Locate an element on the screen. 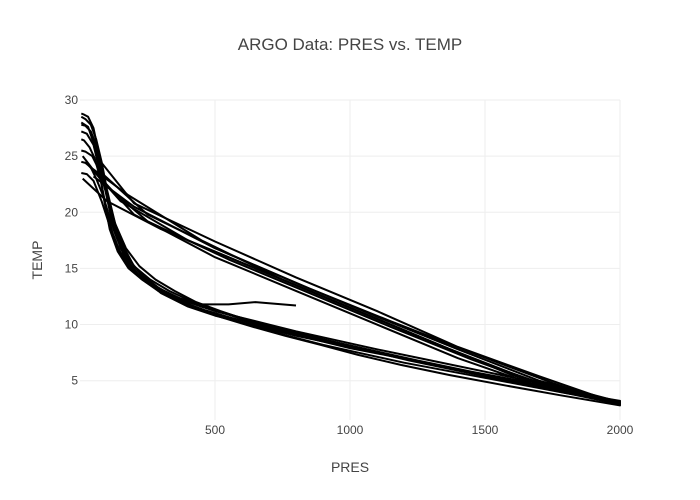 This screenshot has height=500, width=700. x-tick-label: 1000 is located at coordinates (350, 430).